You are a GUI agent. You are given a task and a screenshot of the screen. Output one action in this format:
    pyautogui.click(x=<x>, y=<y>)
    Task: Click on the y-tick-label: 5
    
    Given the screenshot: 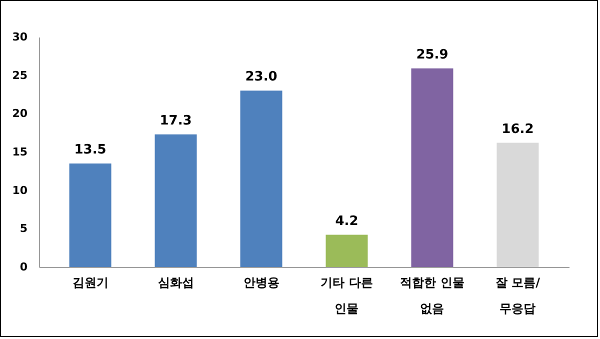 What is the action you would take?
    pyautogui.click(x=24, y=229)
    